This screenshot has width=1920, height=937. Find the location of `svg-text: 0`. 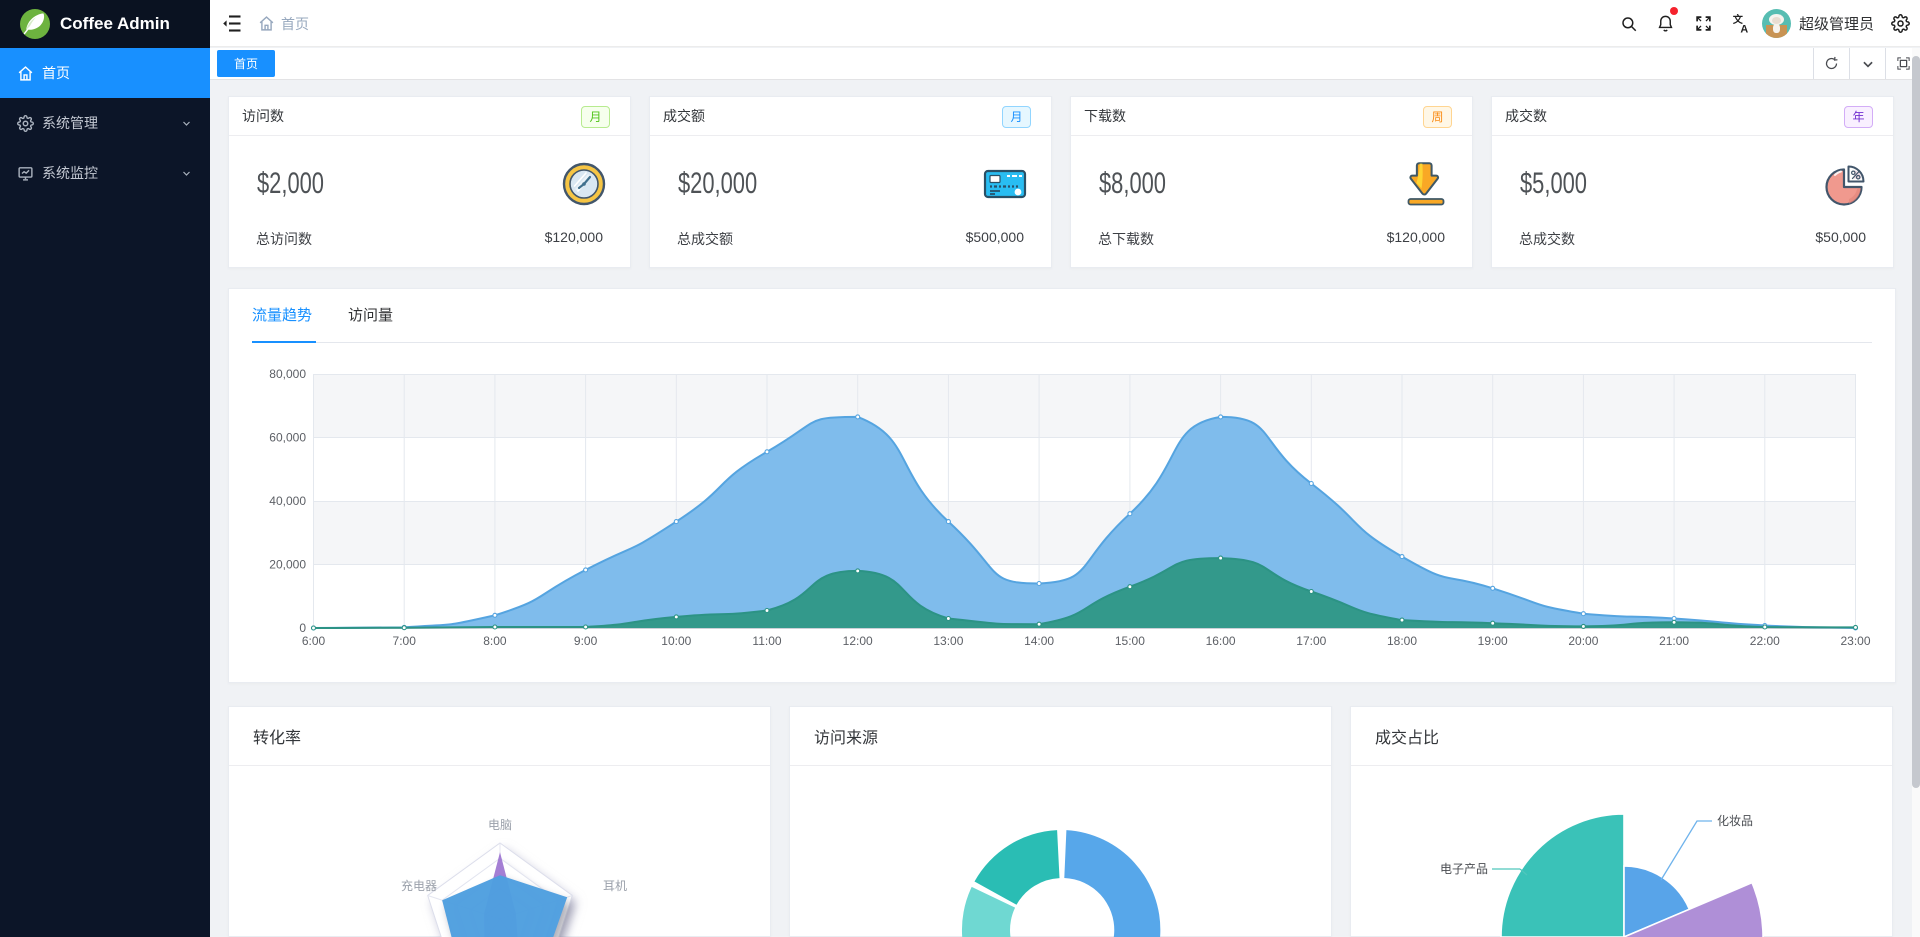

svg-text: 0 is located at coordinates (302, 628).